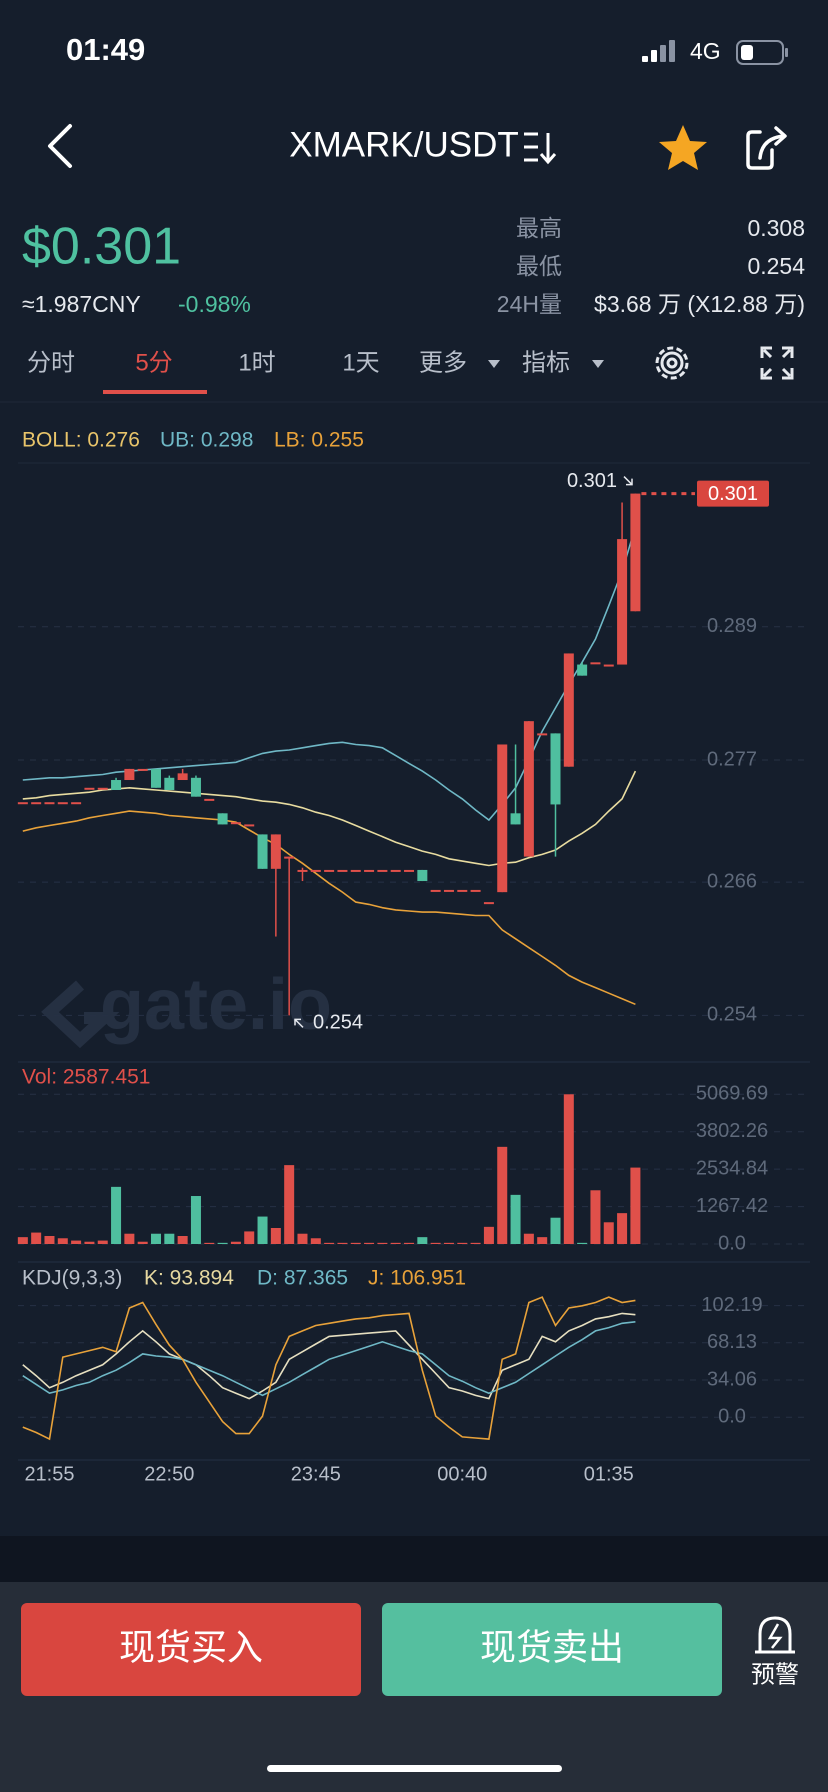  I want to click on y-tick-label: 0.254, so click(732, 1015).